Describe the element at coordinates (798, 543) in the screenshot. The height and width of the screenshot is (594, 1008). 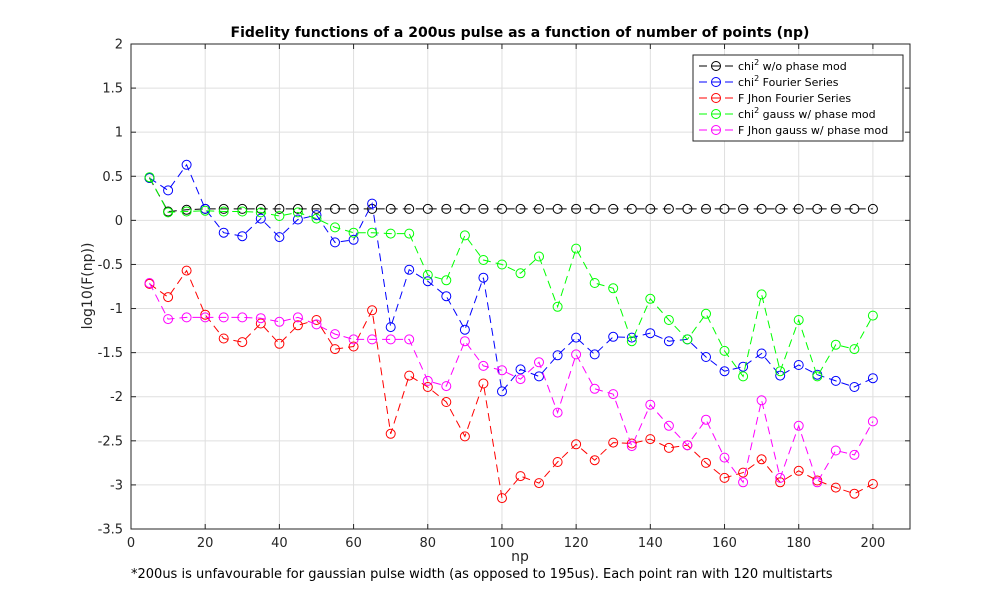
I see `x-tick-label: 180` at that location.